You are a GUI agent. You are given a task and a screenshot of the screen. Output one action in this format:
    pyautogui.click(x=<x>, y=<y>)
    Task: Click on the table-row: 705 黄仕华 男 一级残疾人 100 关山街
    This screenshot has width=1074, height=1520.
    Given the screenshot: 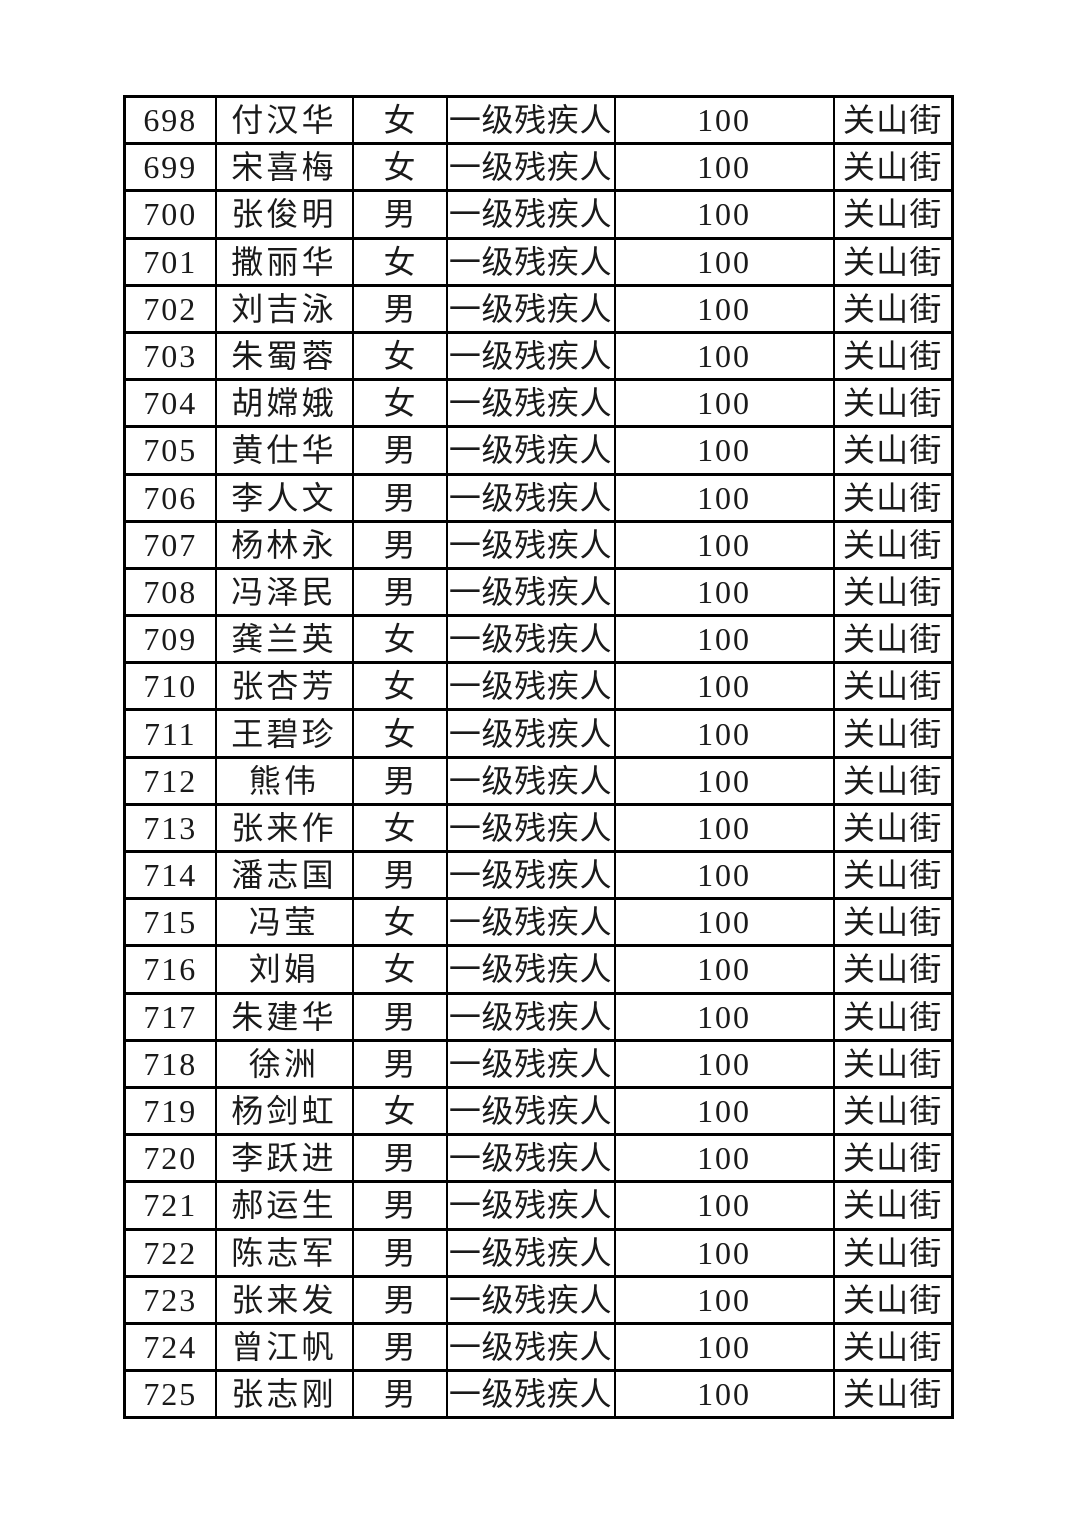 What is the action you would take?
    pyautogui.click(x=538, y=450)
    